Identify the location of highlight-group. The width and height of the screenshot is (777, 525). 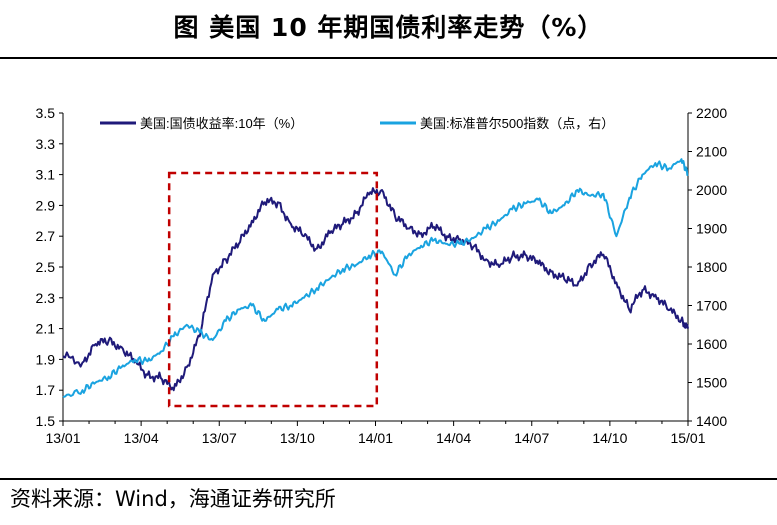
(273, 289).